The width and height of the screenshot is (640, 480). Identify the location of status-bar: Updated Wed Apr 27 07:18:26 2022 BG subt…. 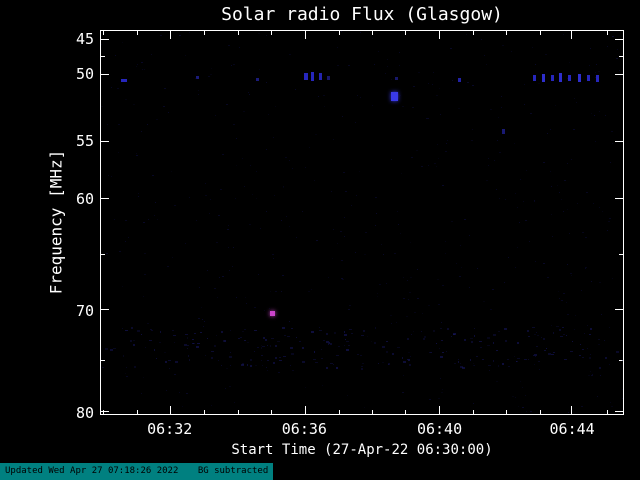
(137, 471).